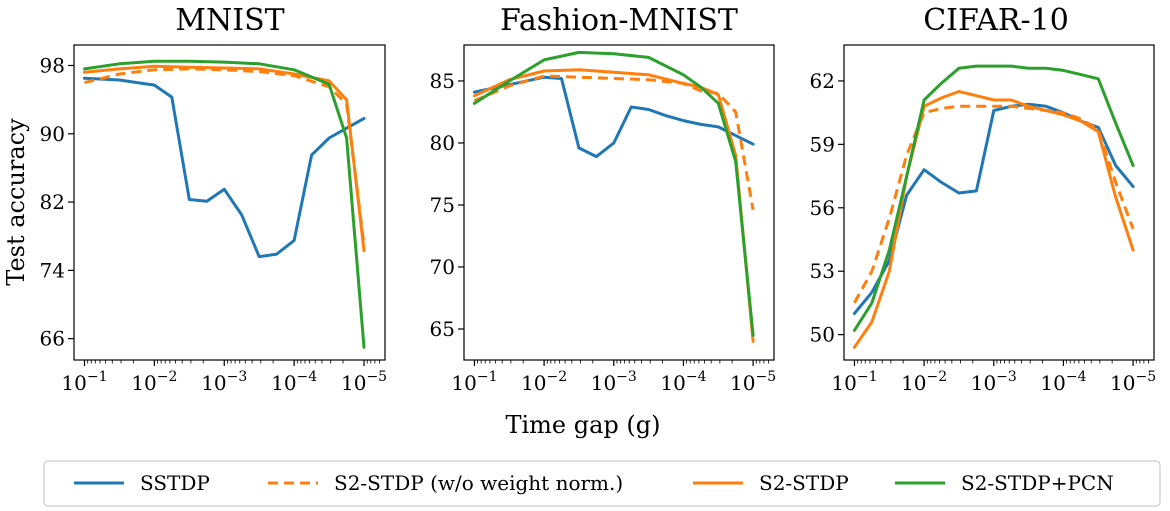 This screenshot has width=1170, height=511. Describe the element at coordinates (52, 270) in the screenshot. I see `mnist-y-tick-label: 74` at that location.